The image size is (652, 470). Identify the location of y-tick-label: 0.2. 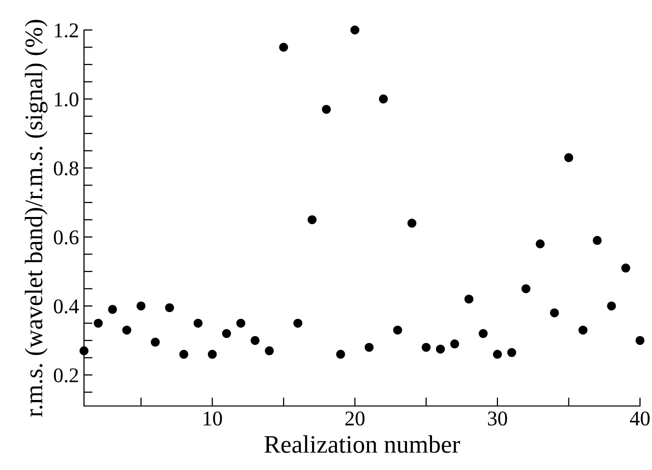
(66, 375).